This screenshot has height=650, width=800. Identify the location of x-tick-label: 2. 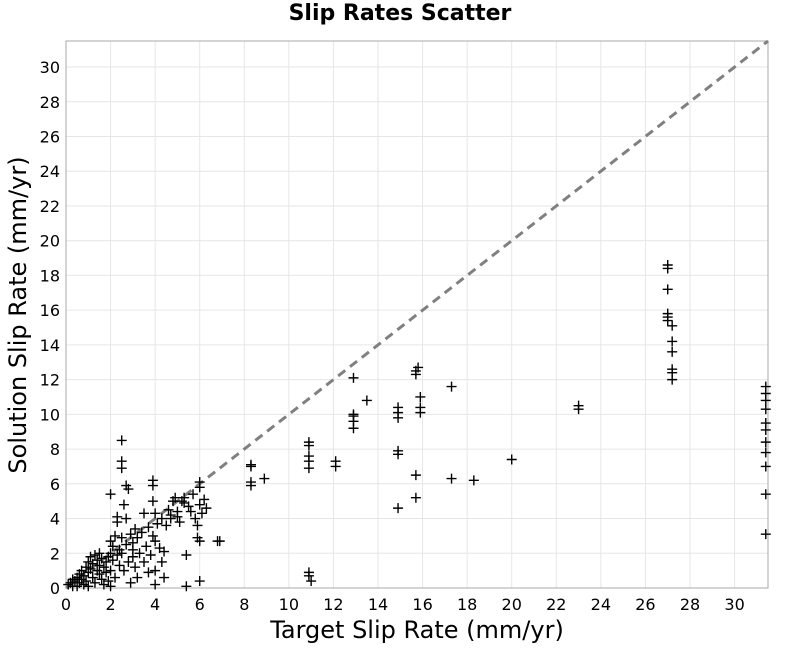
(110, 604).